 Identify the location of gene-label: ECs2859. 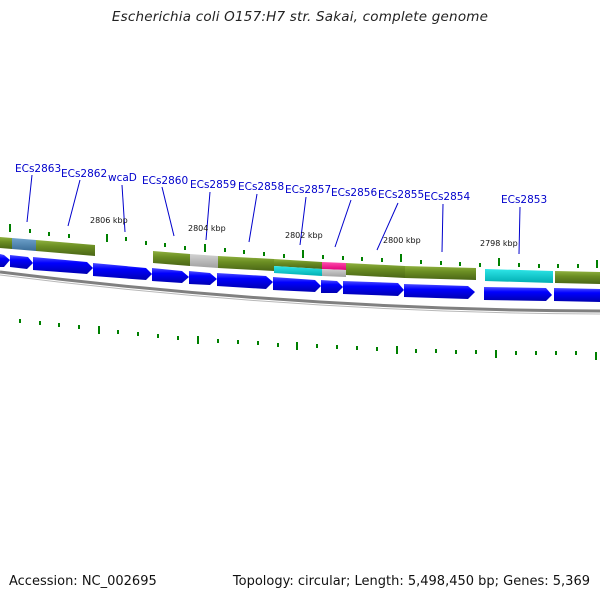
(213, 185).